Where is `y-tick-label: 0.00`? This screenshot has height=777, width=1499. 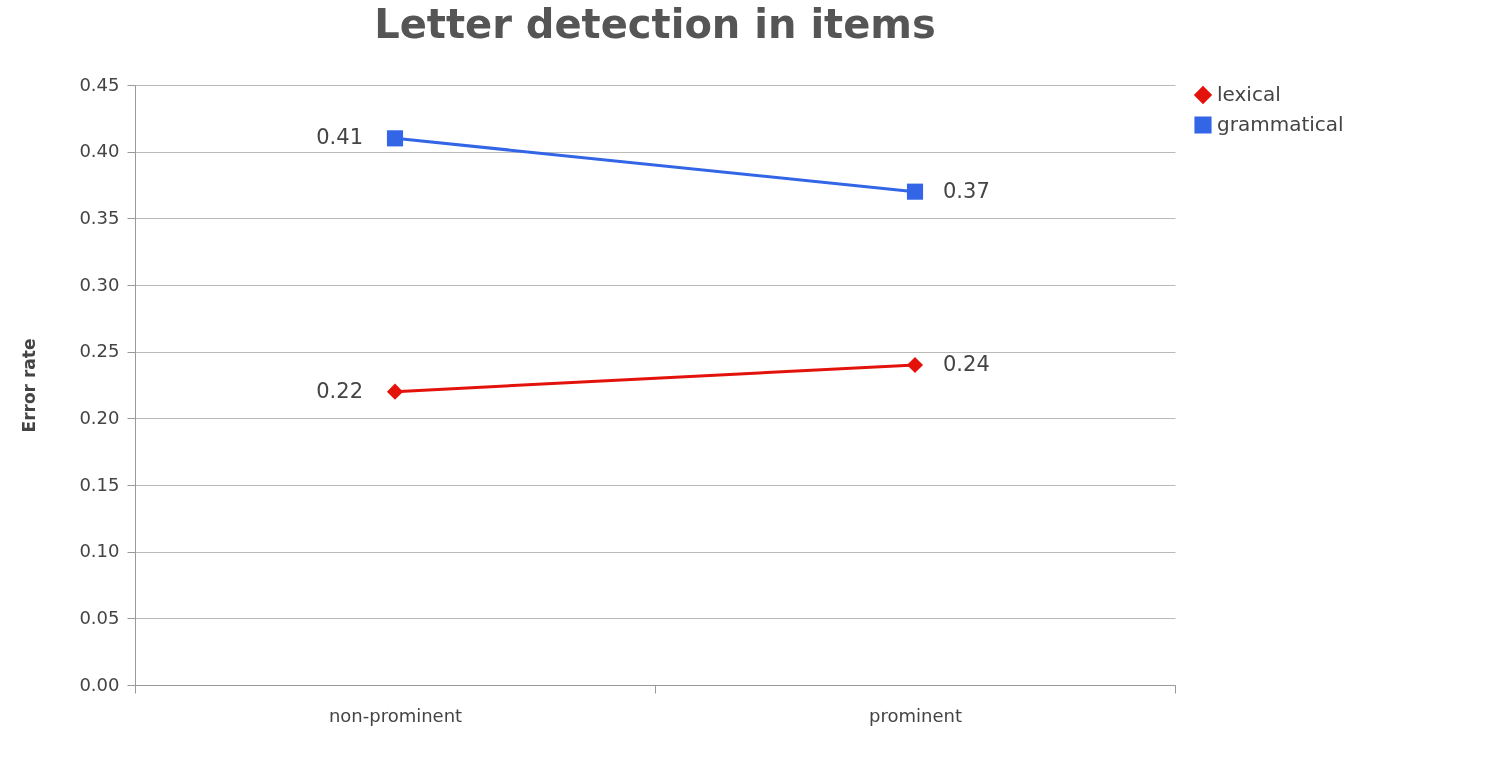 y-tick-label: 0.00 is located at coordinates (99, 684).